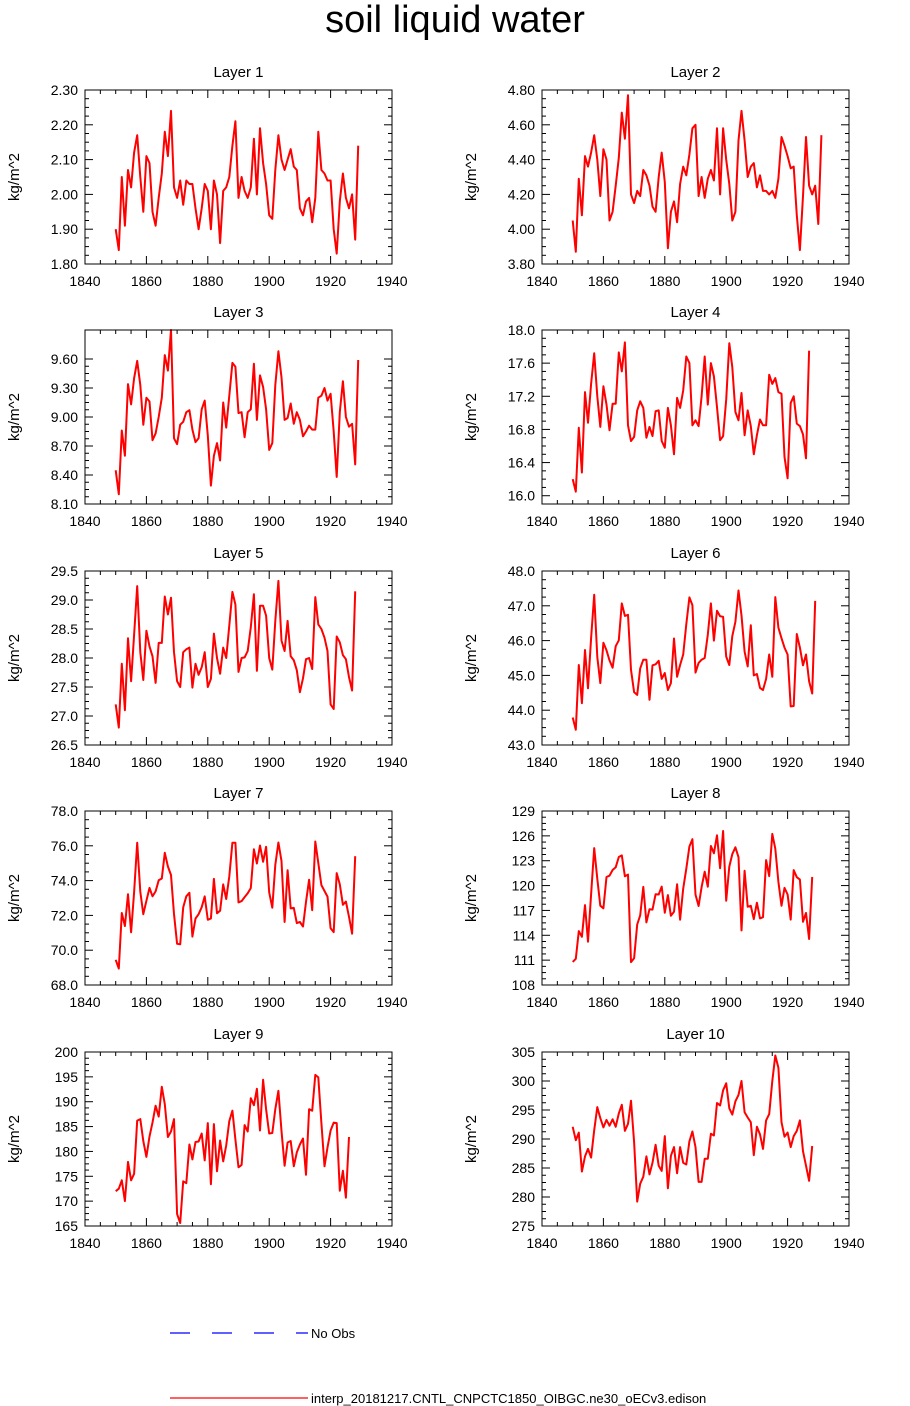  I want to click on y-tick-label: 2.00, so click(64, 194).